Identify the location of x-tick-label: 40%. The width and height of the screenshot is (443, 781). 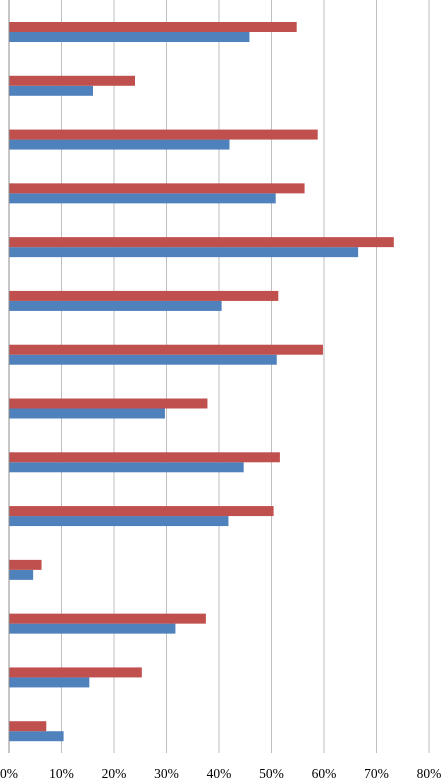
(219, 773).